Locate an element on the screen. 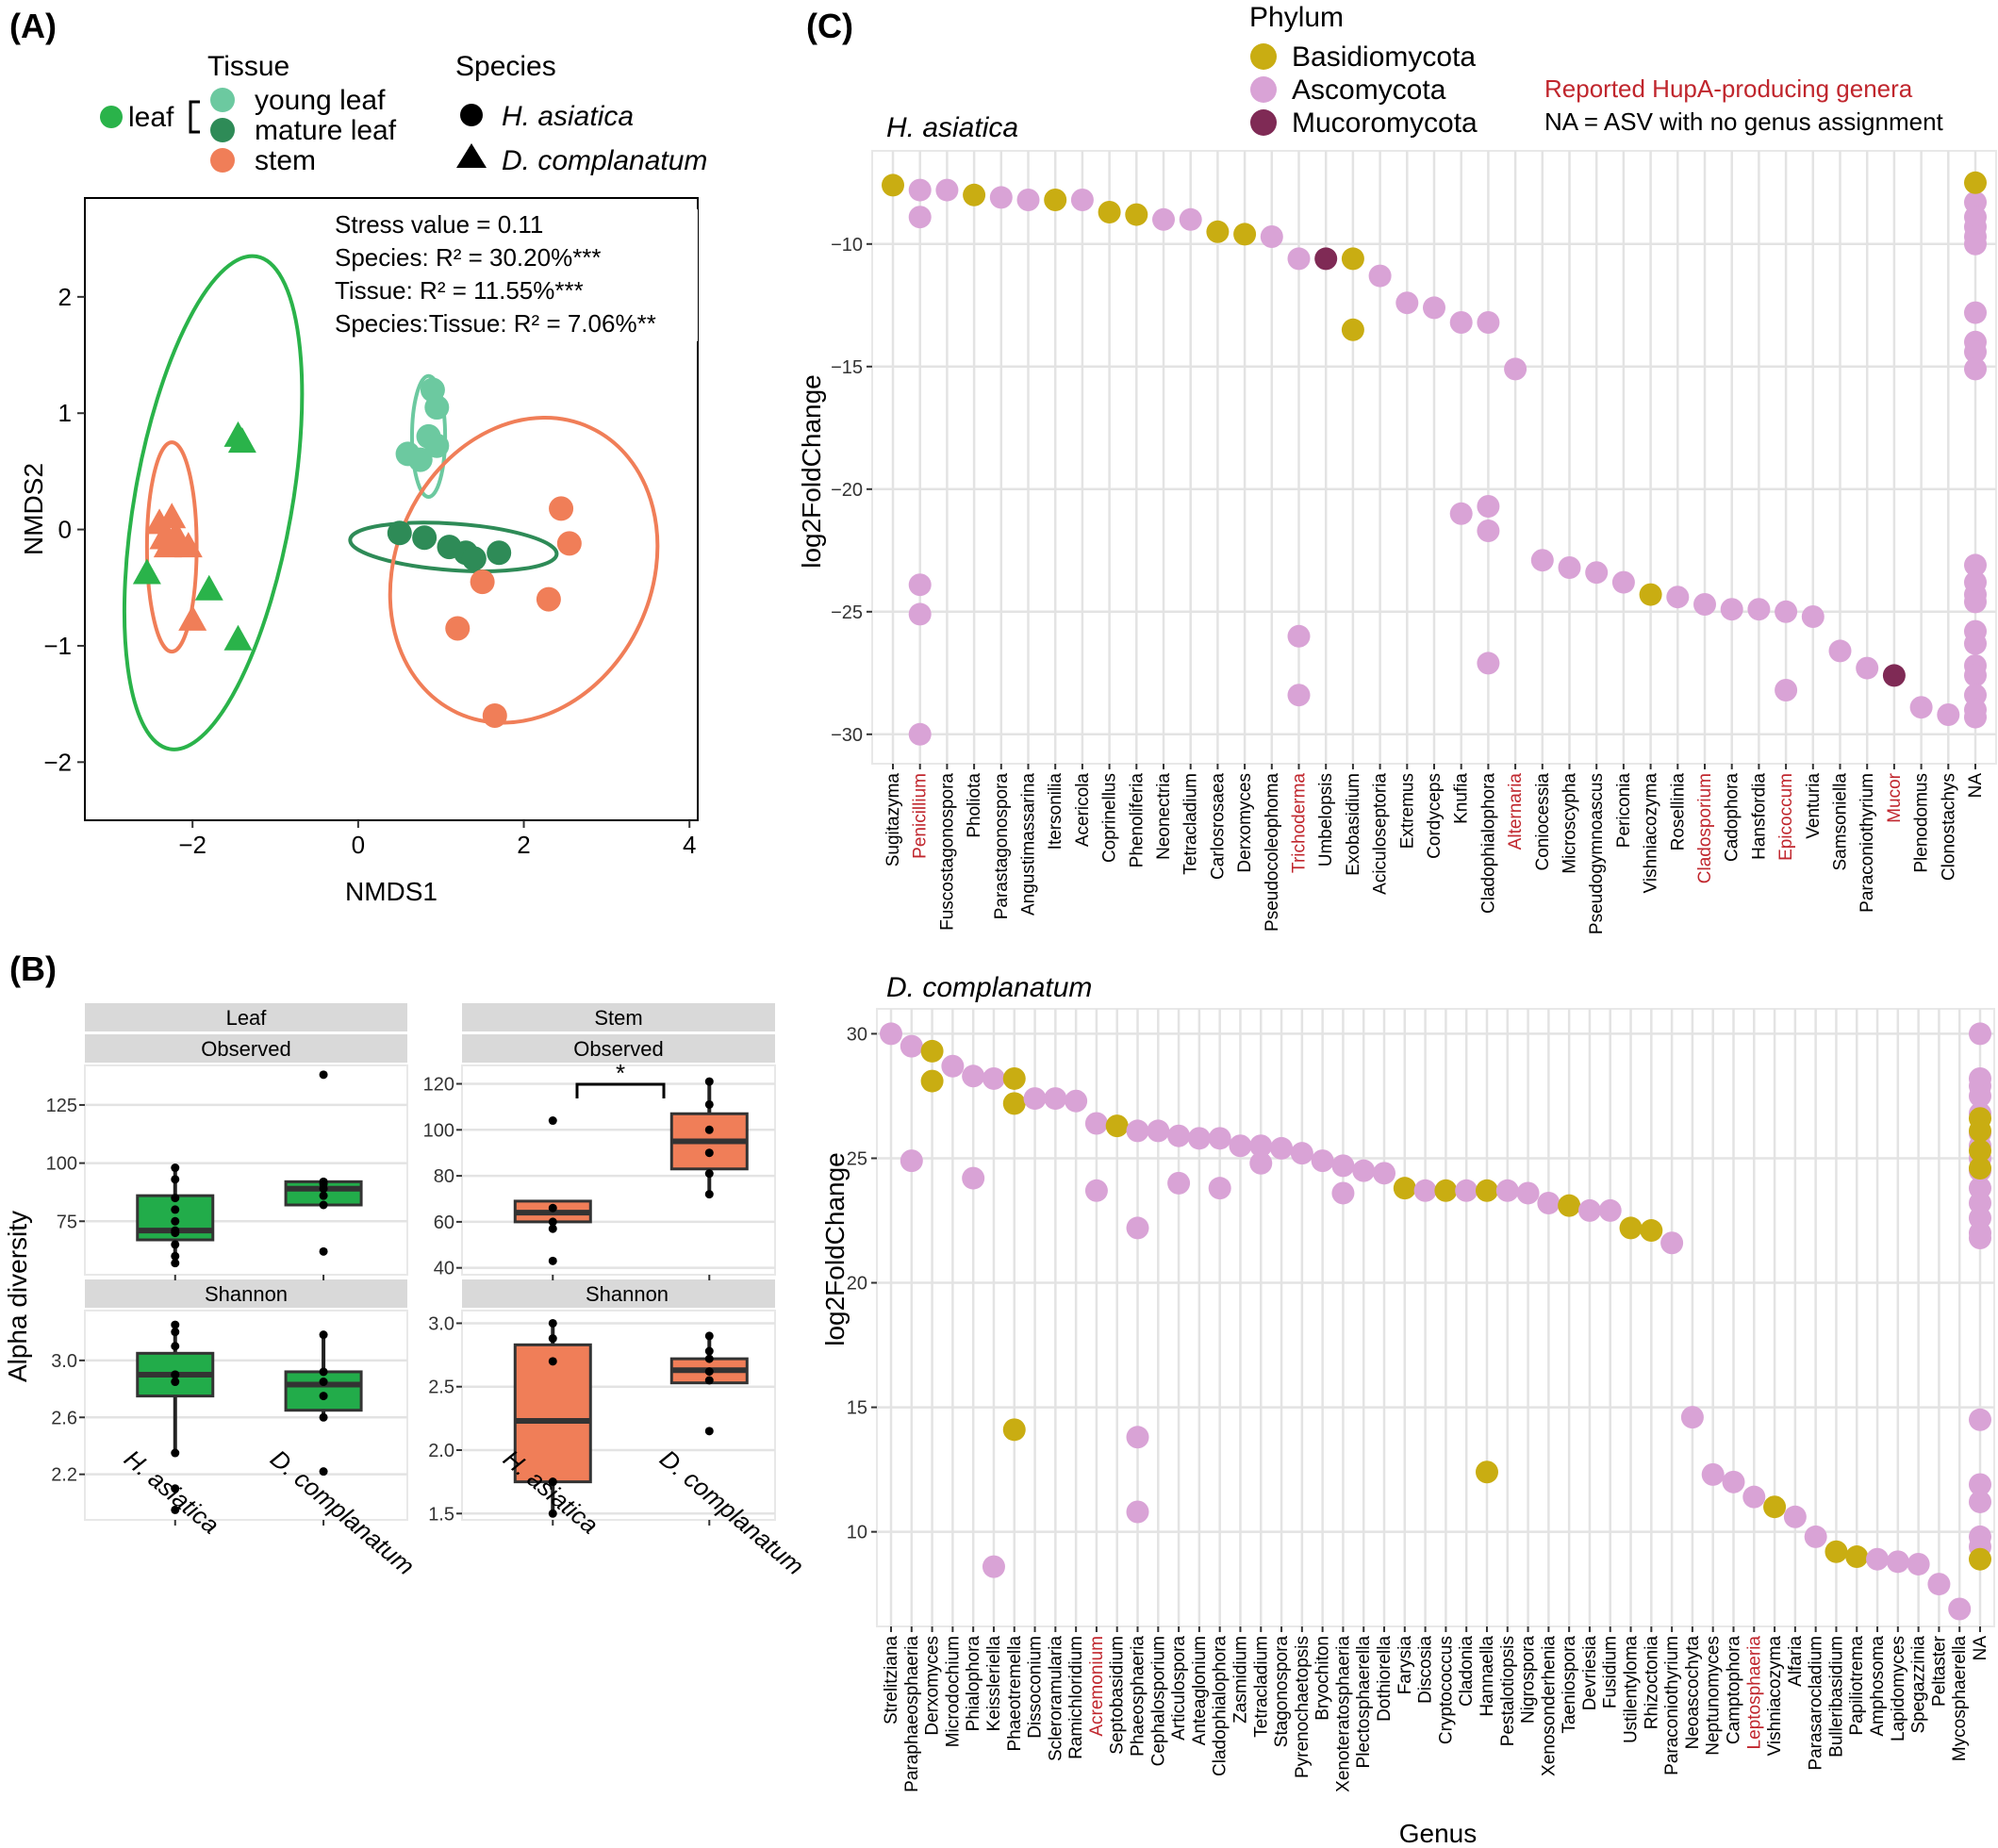  top-genus-label: Pseudogymnoascus is located at coordinates (1597, 853).